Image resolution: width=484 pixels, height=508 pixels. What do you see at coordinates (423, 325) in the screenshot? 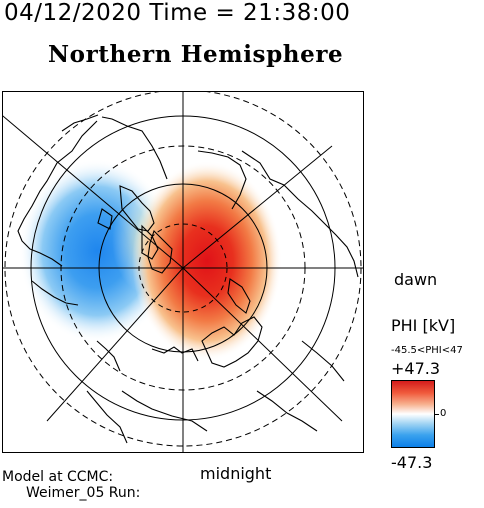
I see `colorbar-title: PHI [kV]` at bounding box center [423, 325].